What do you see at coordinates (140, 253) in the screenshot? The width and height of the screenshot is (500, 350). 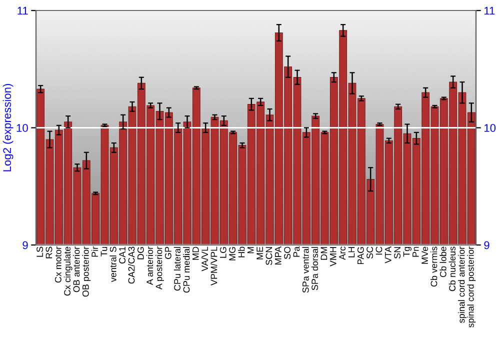 I see `x-tick-label: DG` at bounding box center [140, 253].